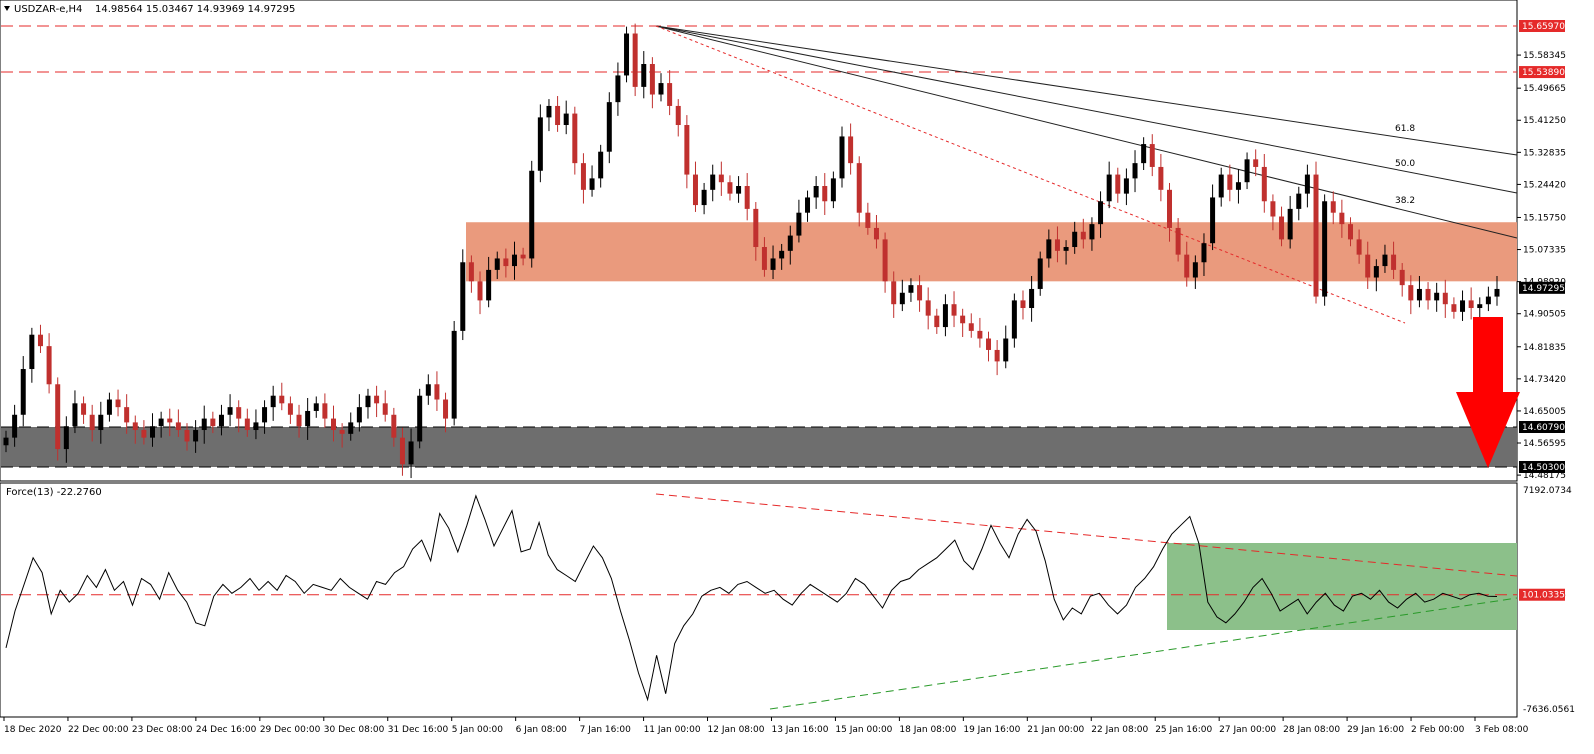  Describe the element at coordinates (1488, 392) in the screenshot. I see `bearish-arrow-icon` at that location.